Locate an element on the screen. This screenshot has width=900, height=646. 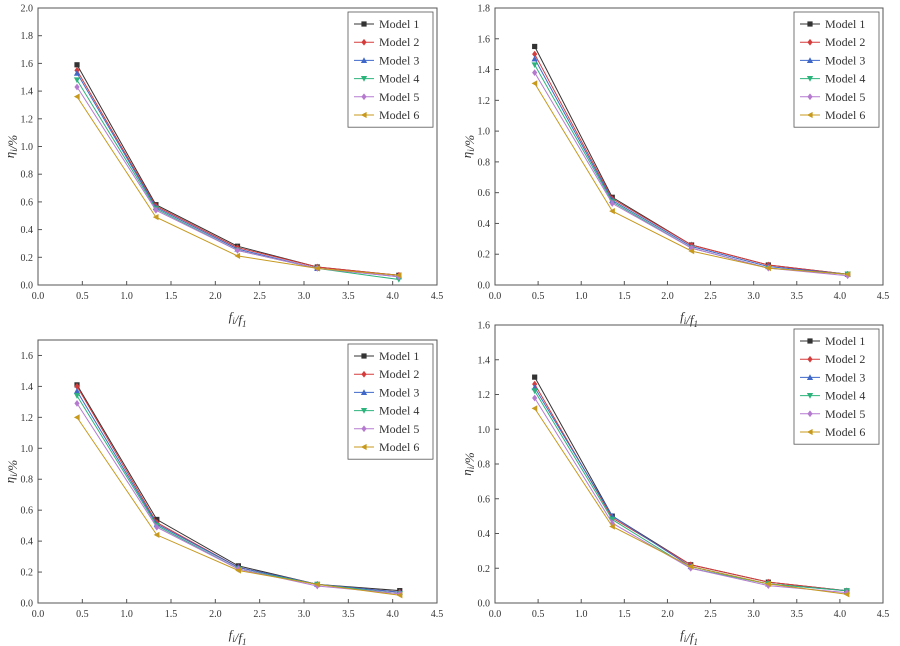
y-tick-label: 1.8 is located at coordinates (484, 9).